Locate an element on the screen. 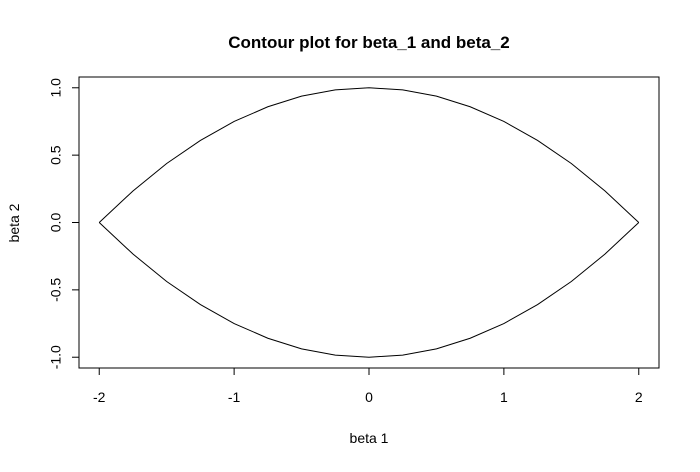 The width and height of the screenshot is (700, 472). x-tick-label: 1 is located at coordinates (504, 397).